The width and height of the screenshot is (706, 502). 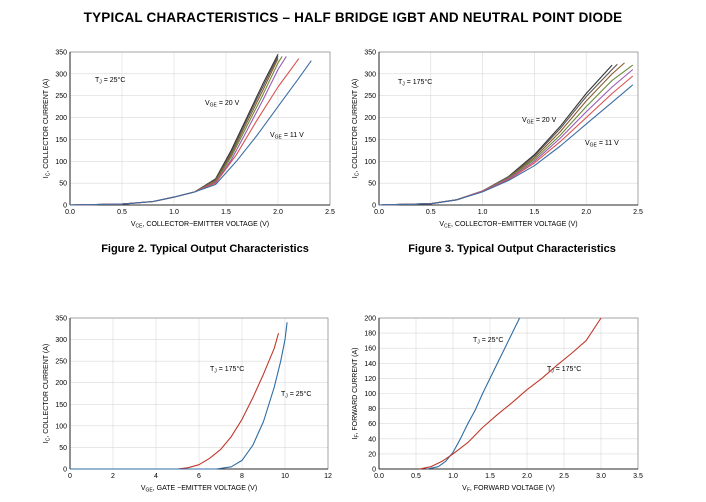 I want to click on y-tick-label: 160, so click(x=370, y=349).